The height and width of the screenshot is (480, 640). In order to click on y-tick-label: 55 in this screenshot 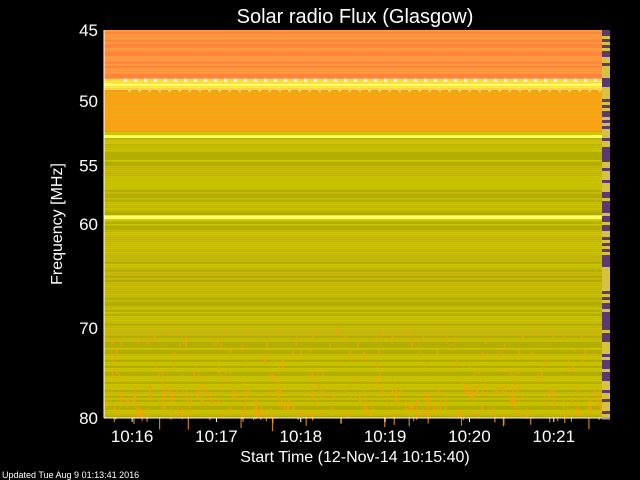, I will do `click(88, 165)`.